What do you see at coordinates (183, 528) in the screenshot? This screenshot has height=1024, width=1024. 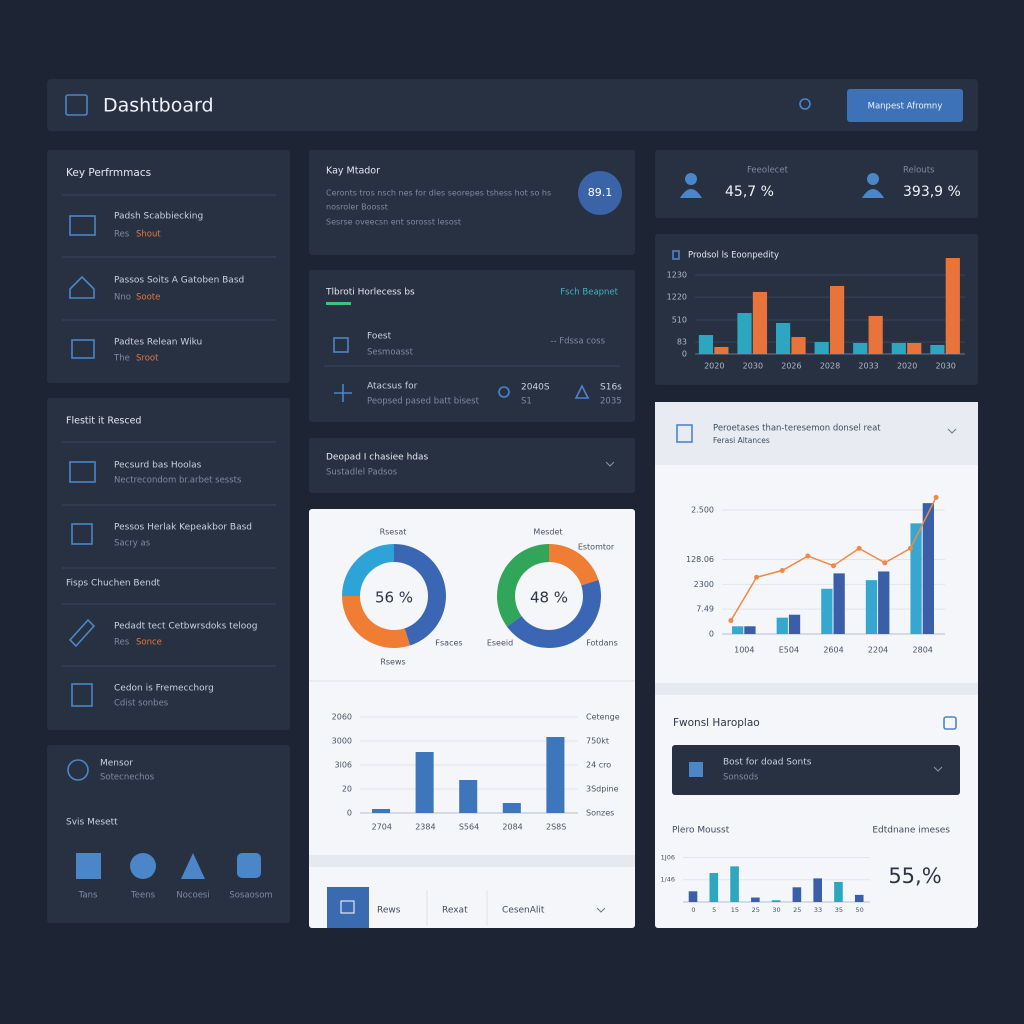 I see `item-label: Pessos Herlak Kepeakbor Basd` at bounding box center [183, 528].